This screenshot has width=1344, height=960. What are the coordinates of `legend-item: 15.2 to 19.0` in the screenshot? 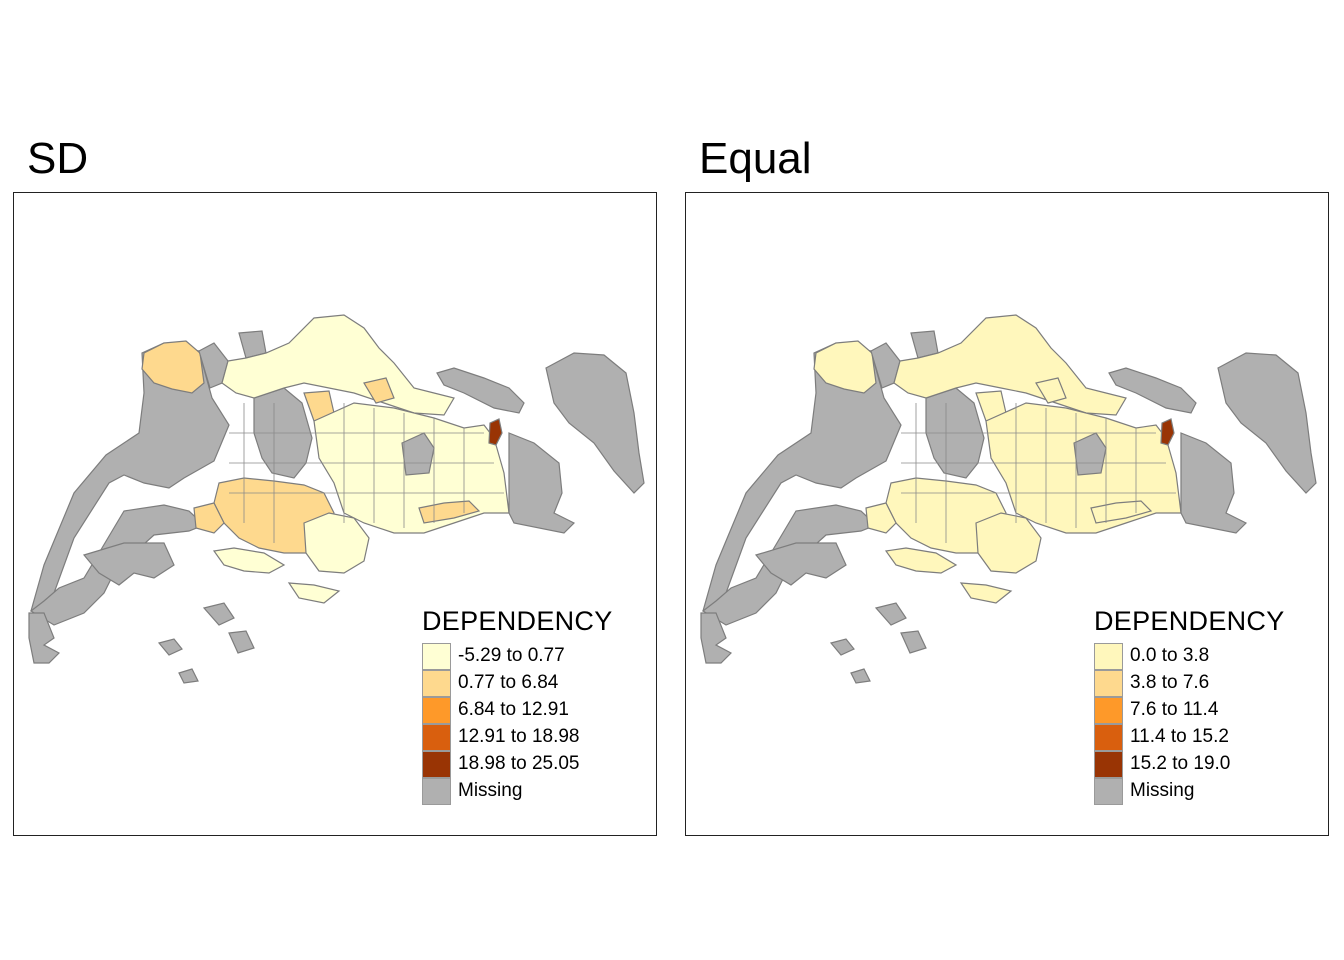 It's located at (1209, 764).